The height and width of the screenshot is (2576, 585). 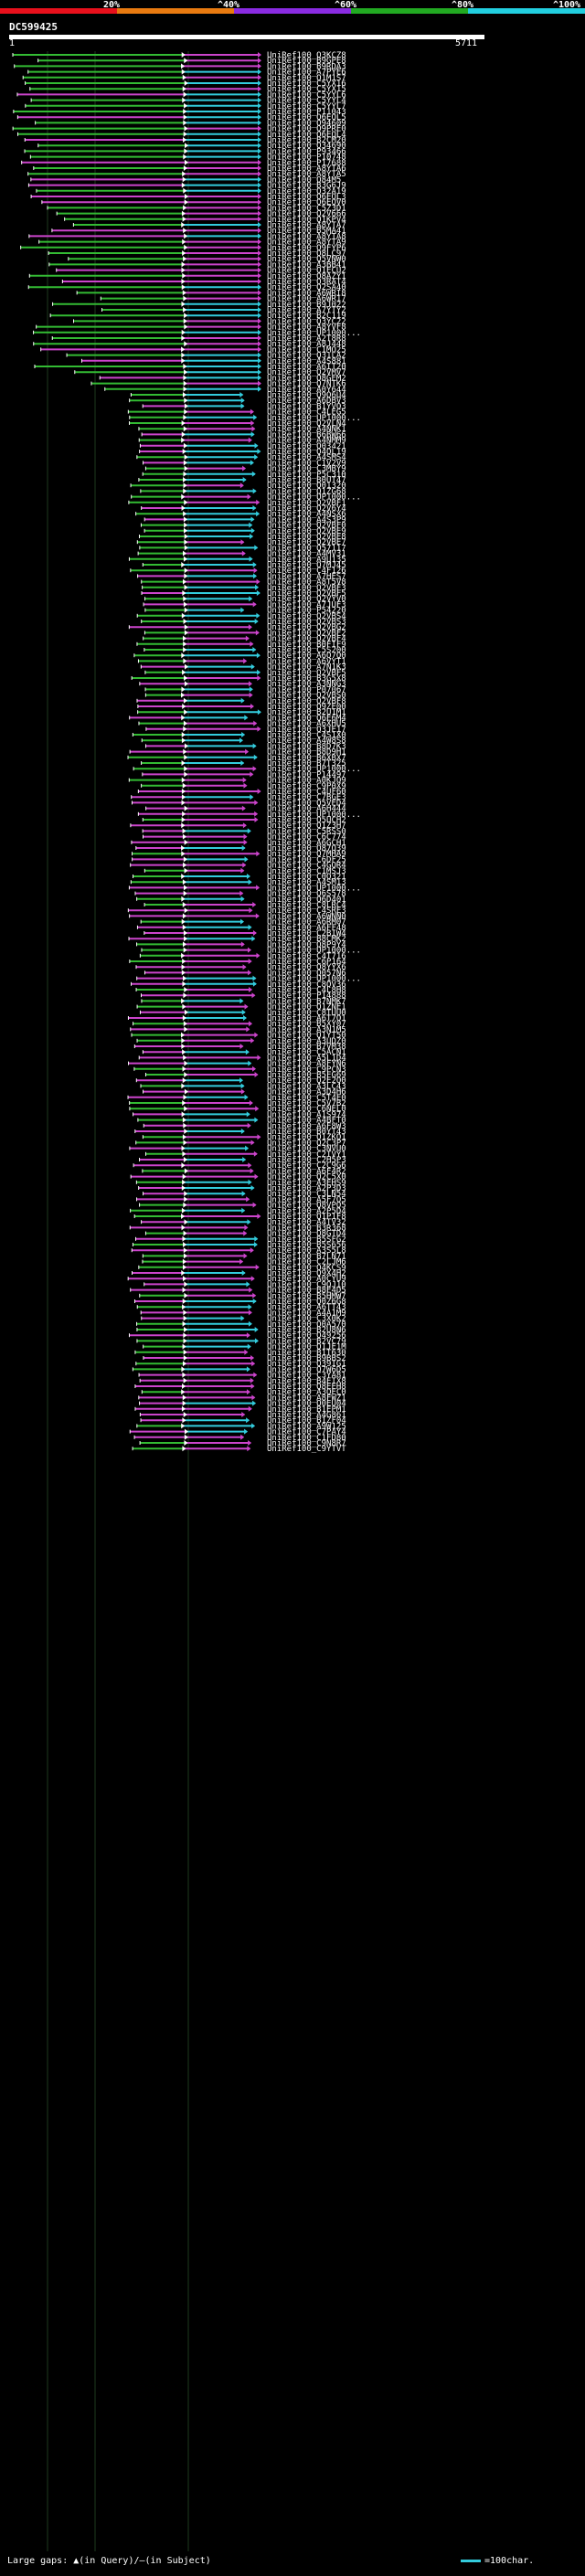 I want to click on query-start: 1, so click(x=13, y=43).